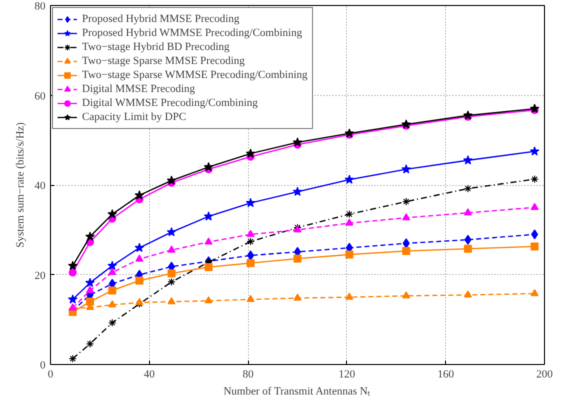 This screenshot has height=400, width=564. I want to click on x-tick-label: 0, so click(51, 374).